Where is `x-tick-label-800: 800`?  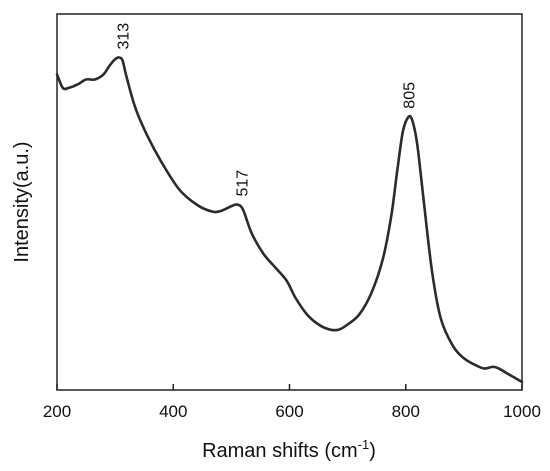 x-tick-label-800: 800 is located at coordinates (406, 411).